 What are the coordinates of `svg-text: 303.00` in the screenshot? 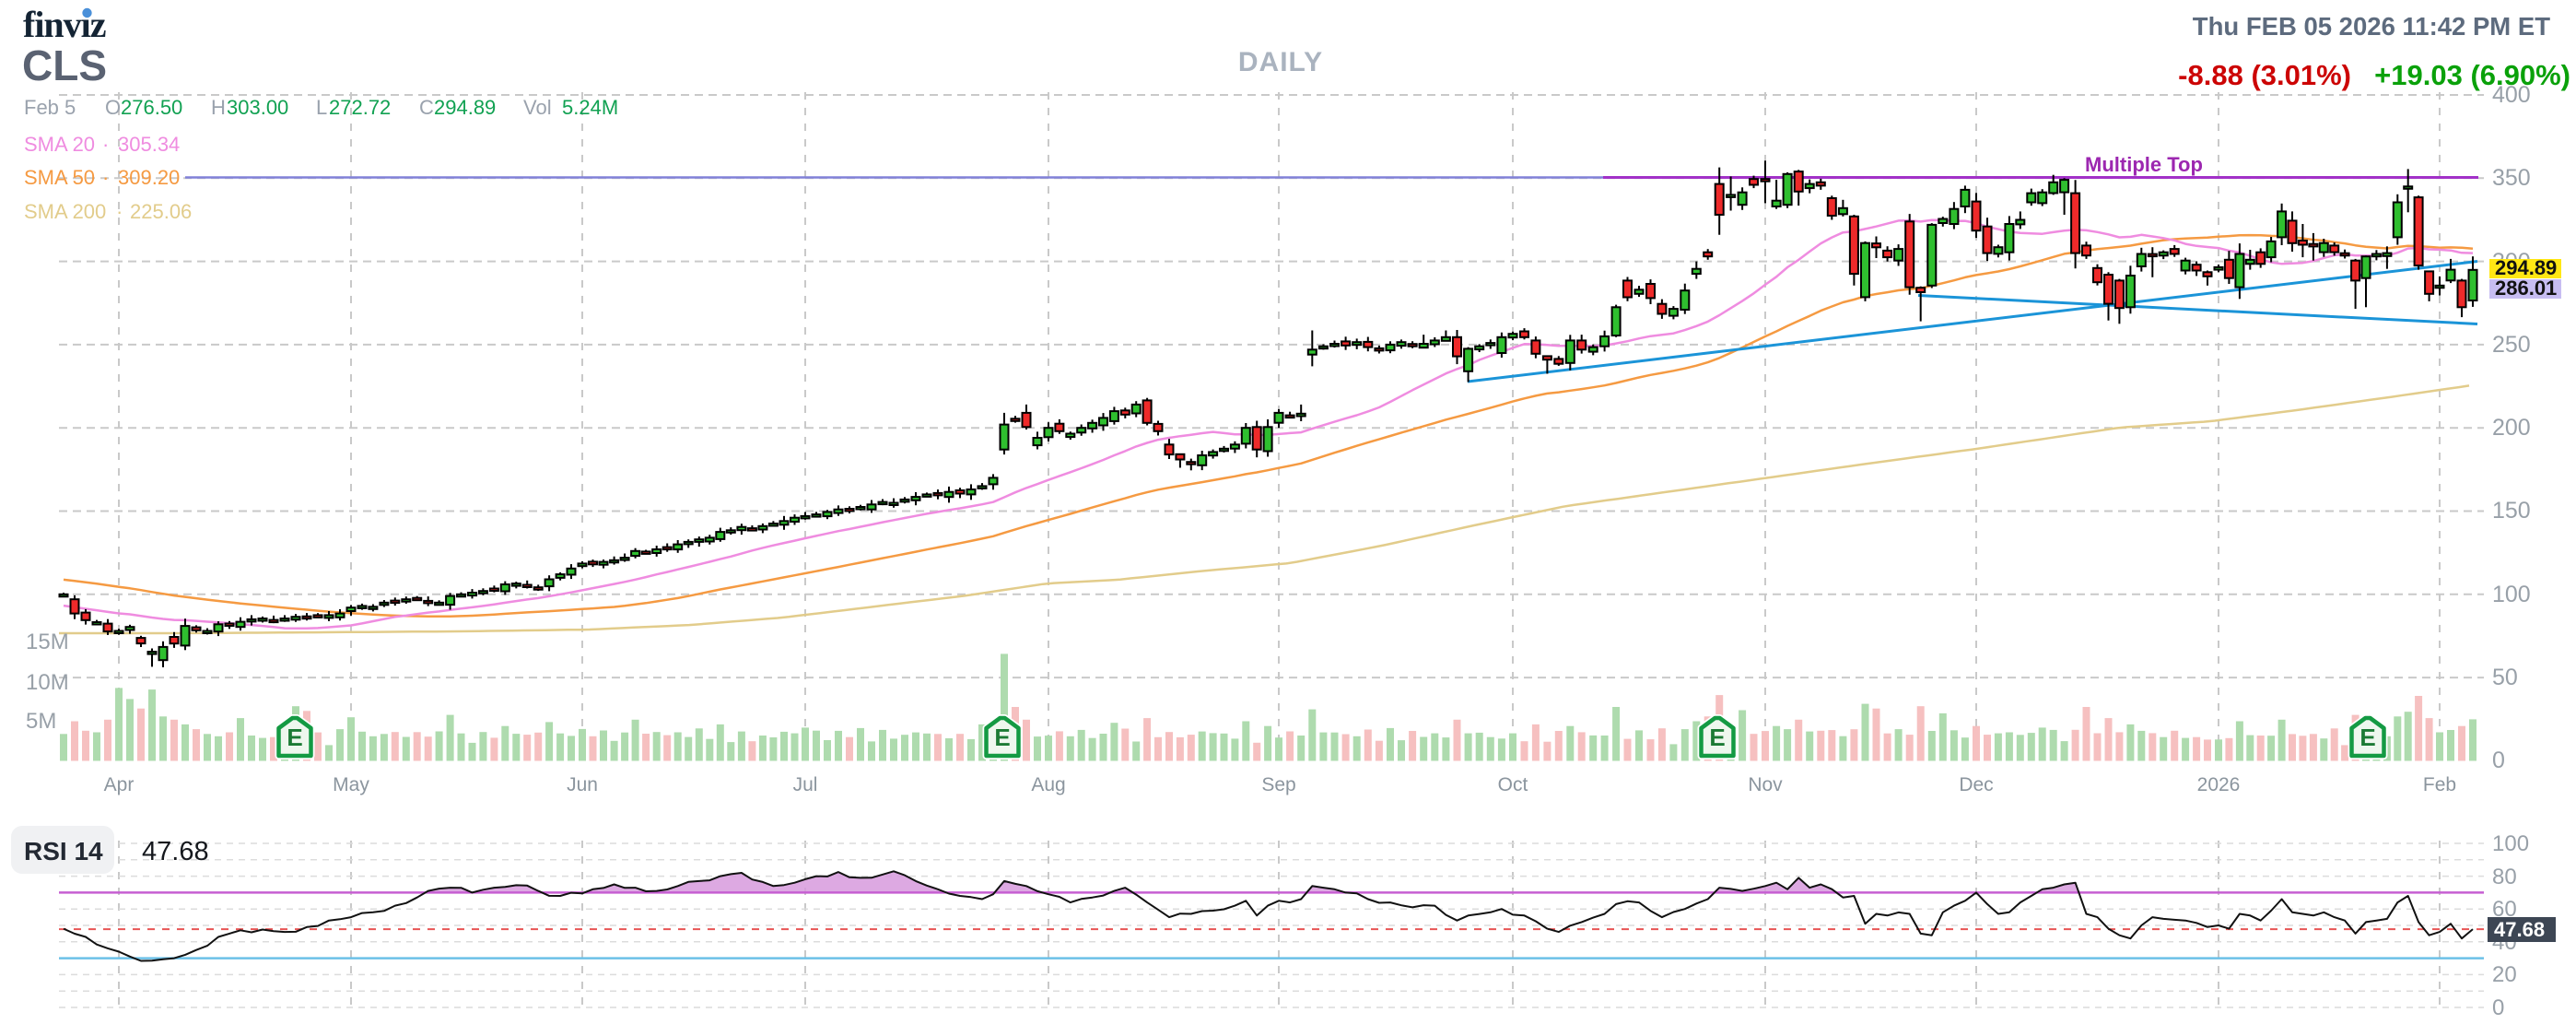 It's located at (257, 108).